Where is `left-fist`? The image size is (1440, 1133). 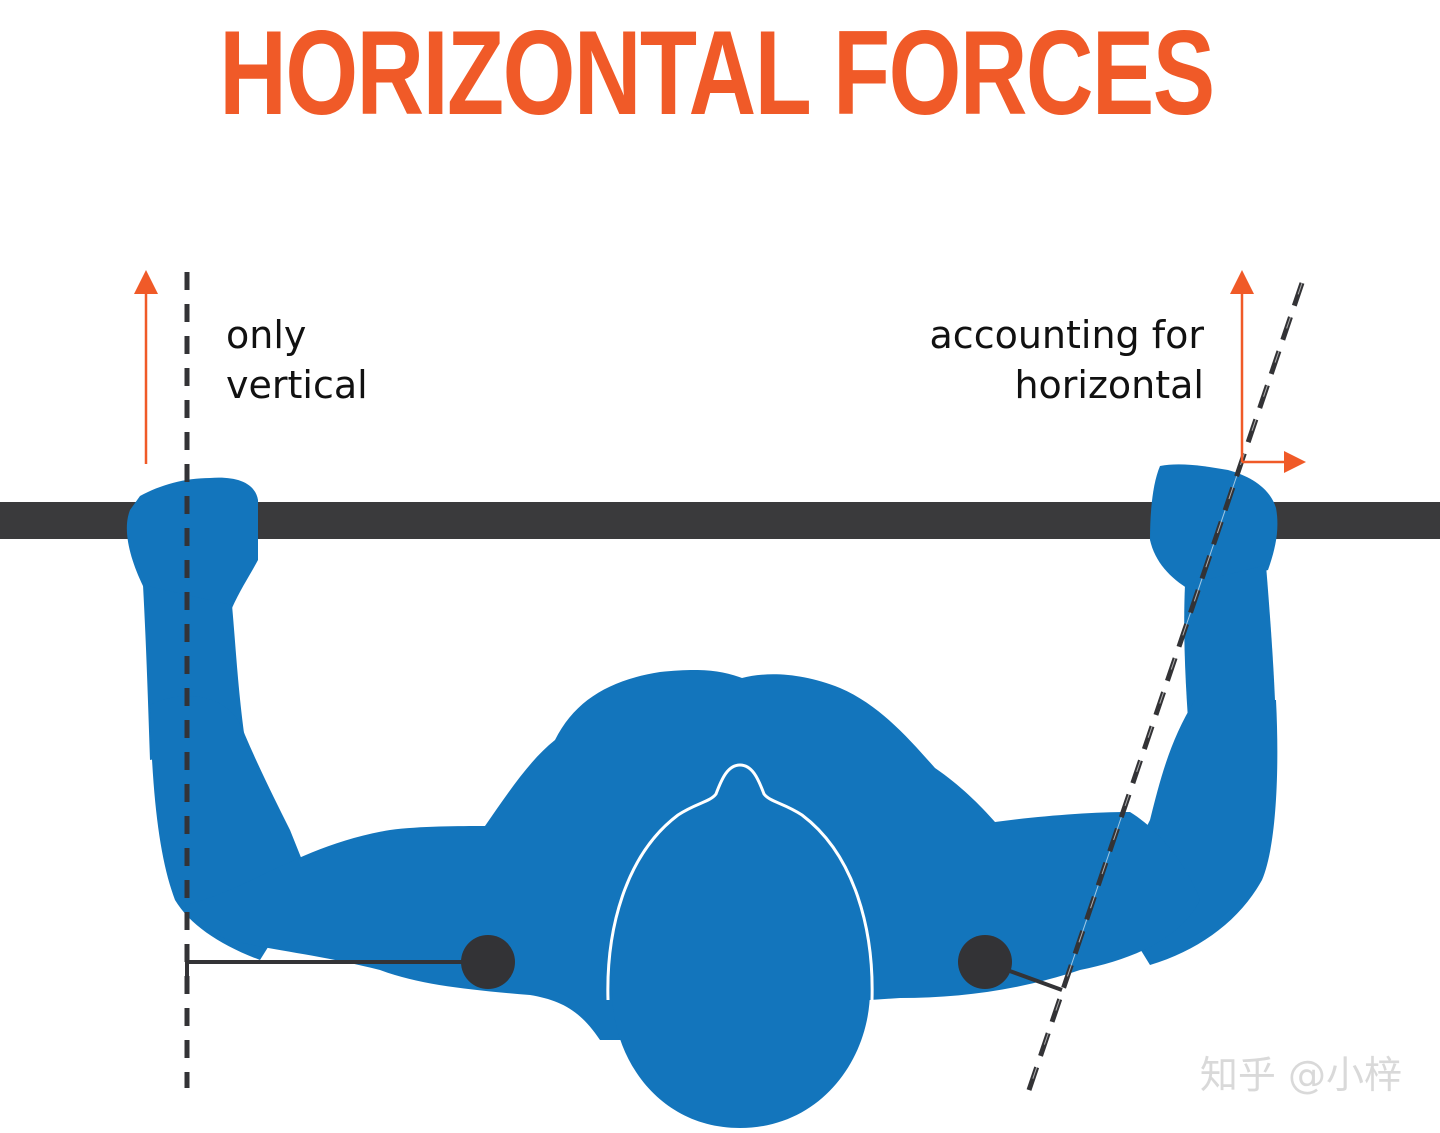 left-fist is located at coordinates (192, 542).